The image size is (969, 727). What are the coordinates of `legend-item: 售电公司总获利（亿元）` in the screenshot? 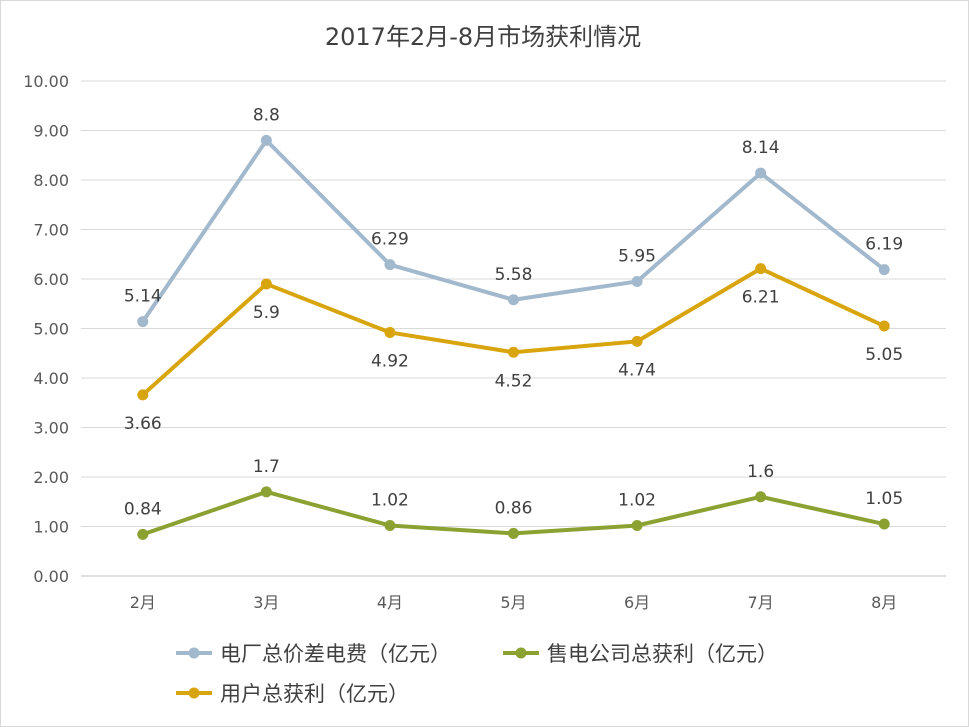 It's located at (640, 654).